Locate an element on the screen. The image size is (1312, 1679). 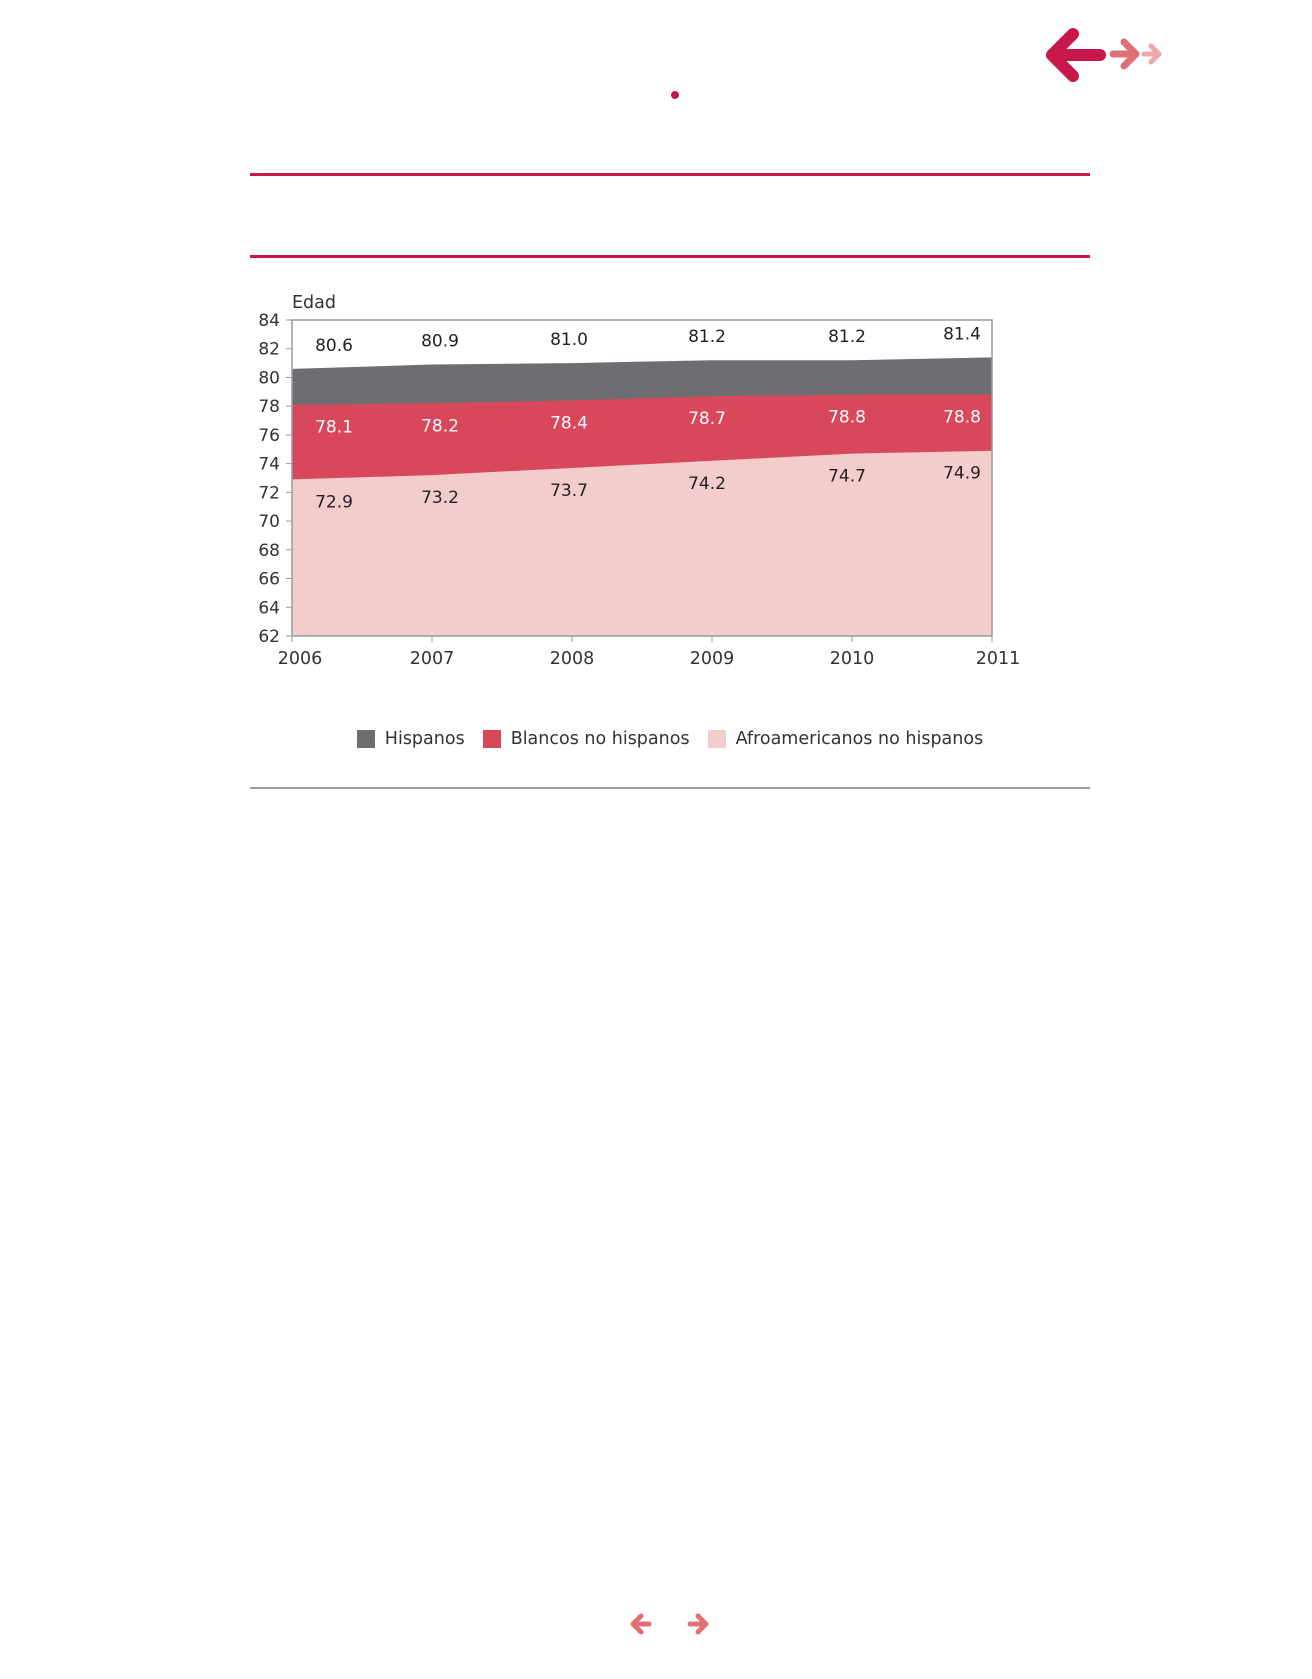
series-areas is located at coordinates (642, 496).